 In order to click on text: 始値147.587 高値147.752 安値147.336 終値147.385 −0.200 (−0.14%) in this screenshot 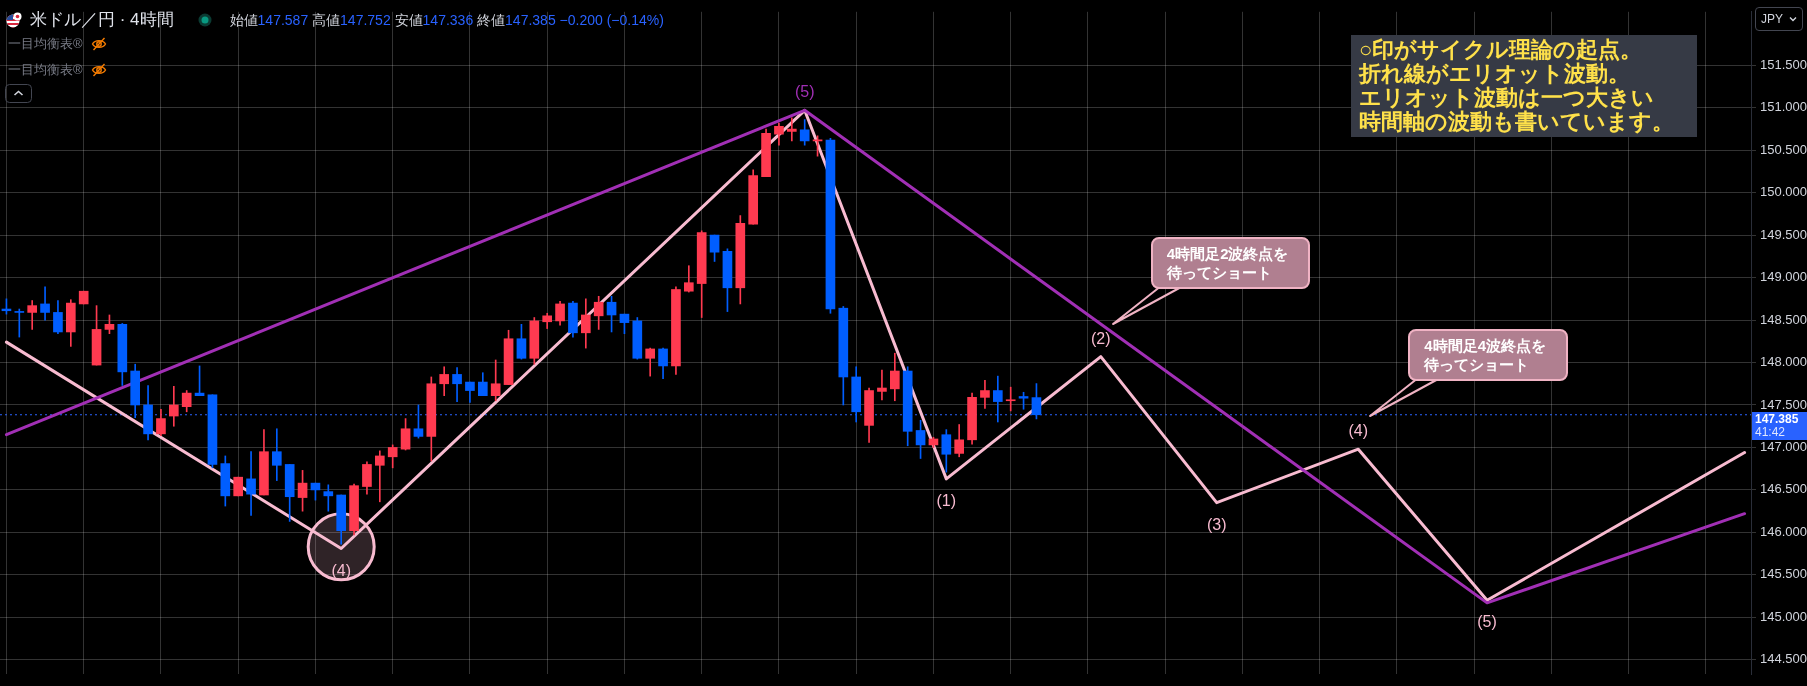, I will do `click(446, 20)`.